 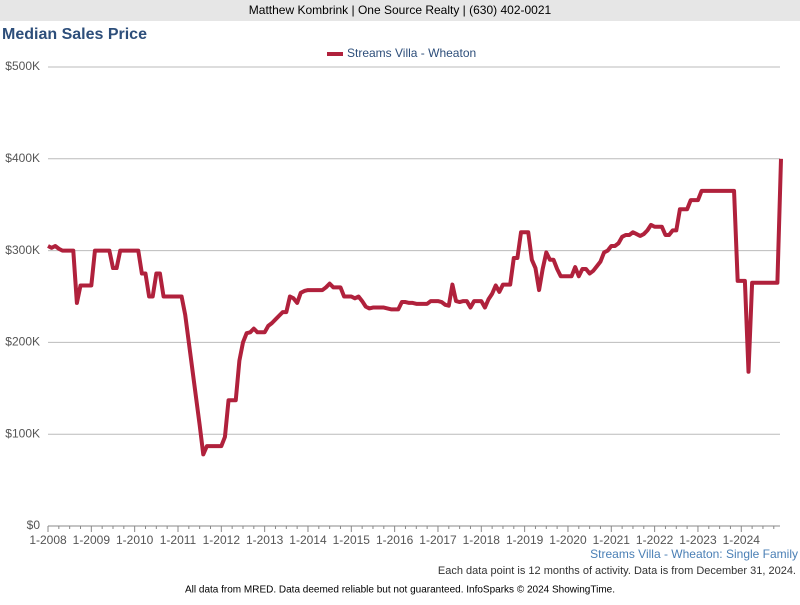 What do you see at coordinates (482, 540) in the screenshot?
I see `x-tick-label: 1-2018` at bounding box center [482, 540].